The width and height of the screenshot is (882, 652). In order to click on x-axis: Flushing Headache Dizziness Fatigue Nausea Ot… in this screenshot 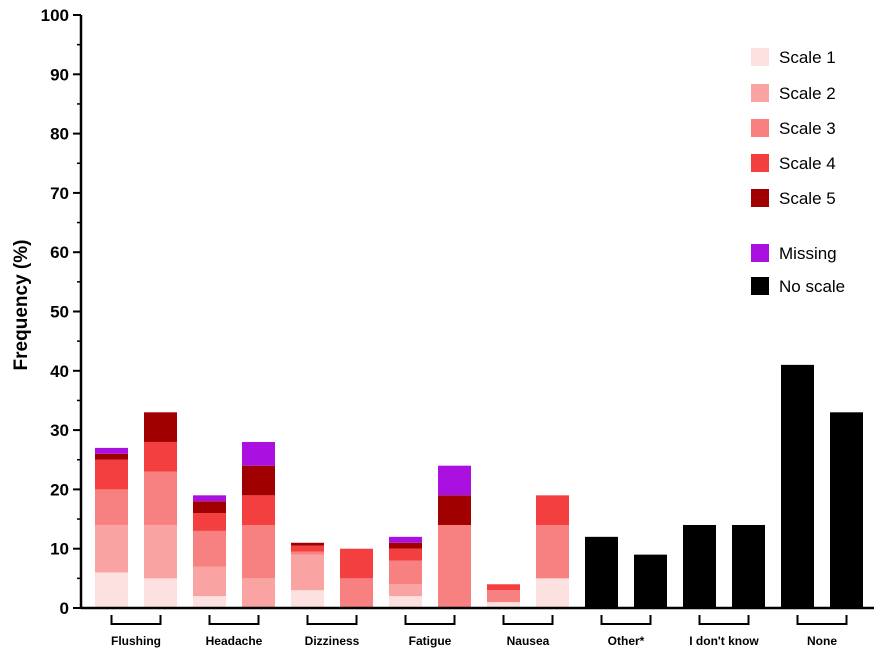, I will do `click(477, 627)`.